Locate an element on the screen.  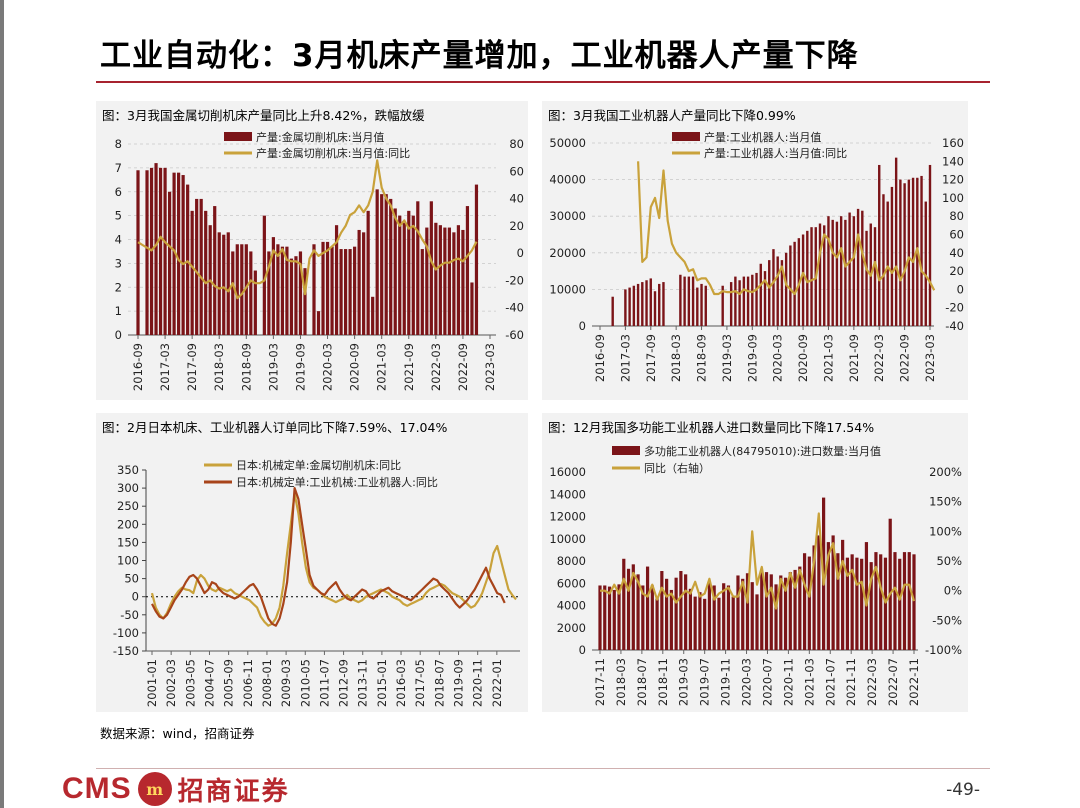
legend-label: 日本:机械定单:金属切削机床:同比 is located at coordinates (318, 465).